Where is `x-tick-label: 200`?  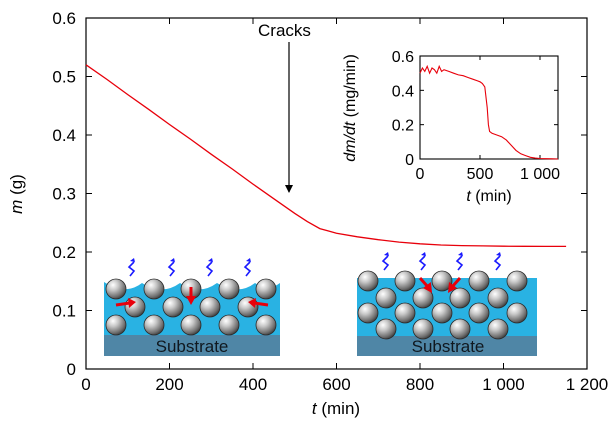 x-tick-label: 200 is located at coordinates (169, 384).